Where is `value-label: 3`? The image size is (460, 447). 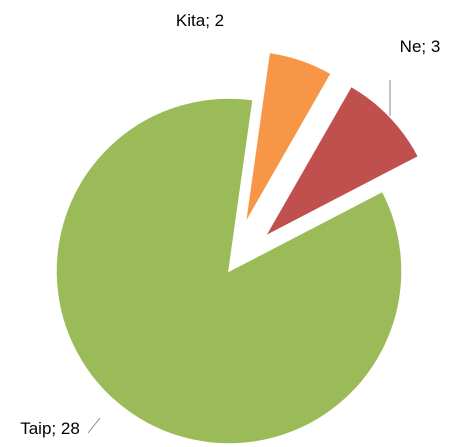 value-label: 3 is located at coordinates (435, 46).